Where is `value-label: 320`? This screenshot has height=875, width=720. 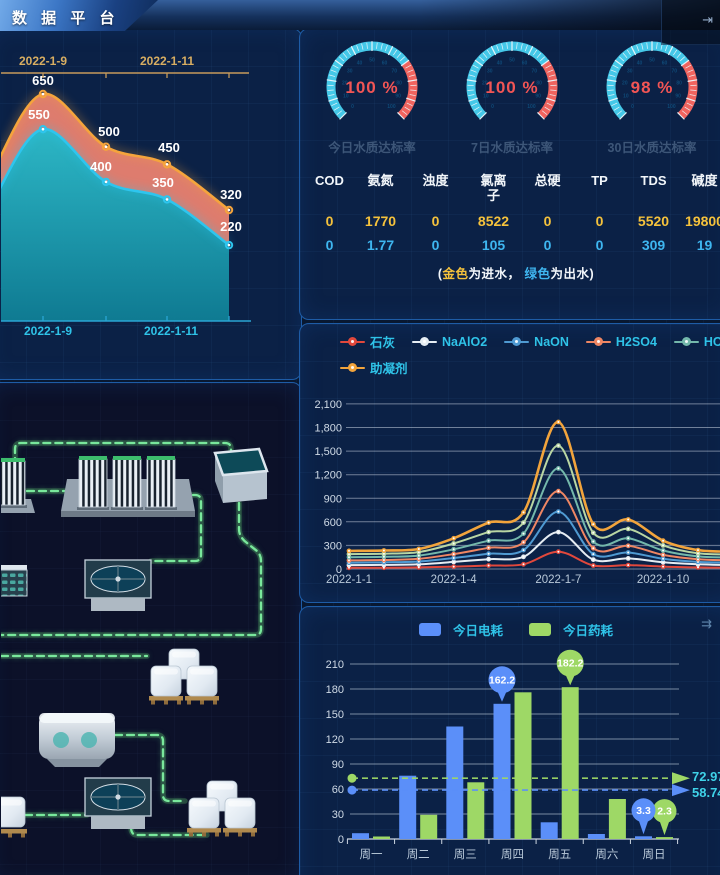
value-label: 320 is located at coordinates (231, 194).